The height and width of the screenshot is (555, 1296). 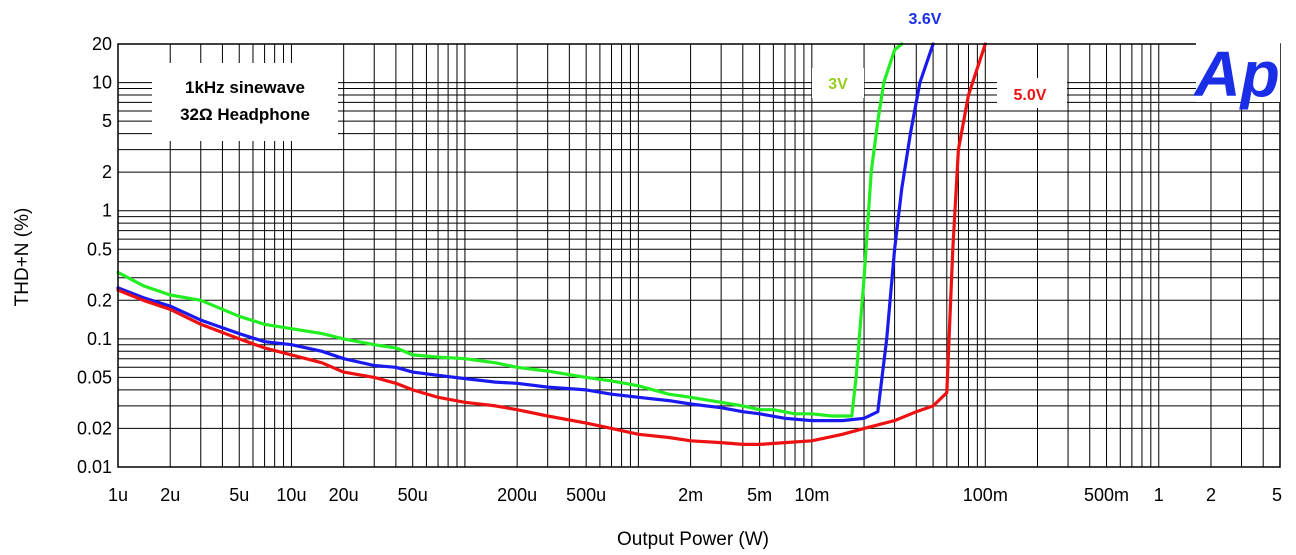 I want to click on x-tick-label: 5u, so click(x=239, y=495).